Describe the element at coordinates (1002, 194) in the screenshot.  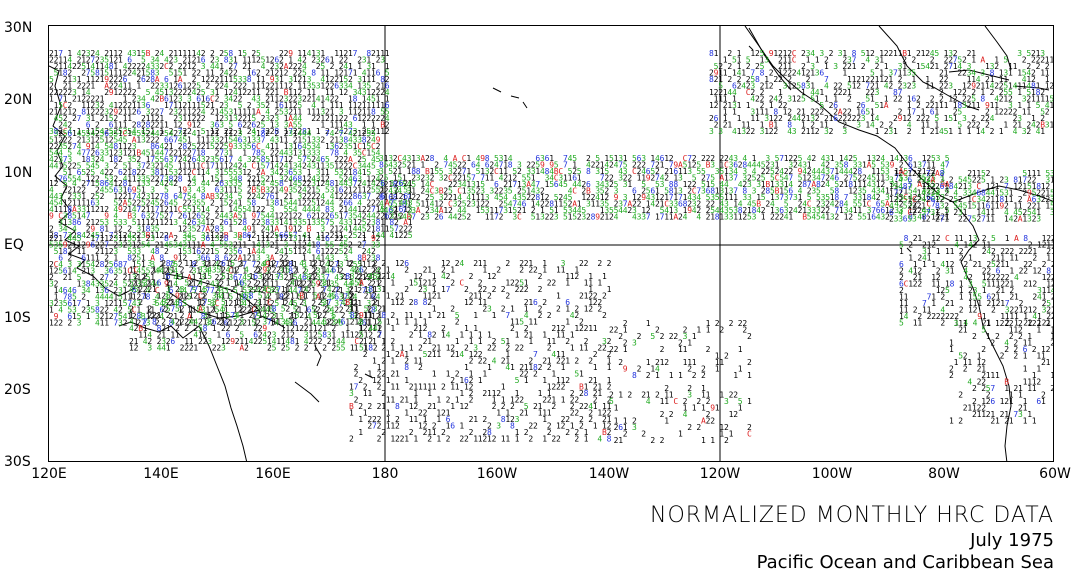
I see `coast-venezuela` at that location.